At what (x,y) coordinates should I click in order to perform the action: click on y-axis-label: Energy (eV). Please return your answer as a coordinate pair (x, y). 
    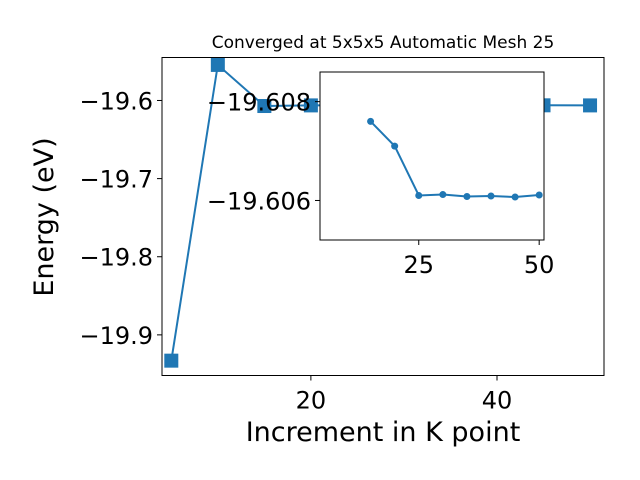
    Looking at the image, I should click on (44, 216).